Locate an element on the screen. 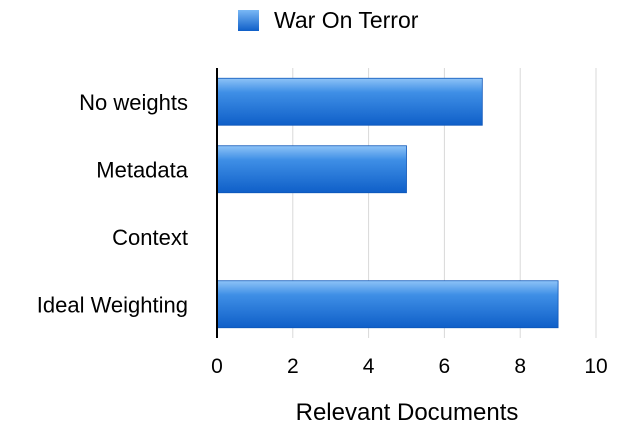 The width and height of the screenshot is (620, 431). legend: War On Terror is located at coordinates (328, 20).